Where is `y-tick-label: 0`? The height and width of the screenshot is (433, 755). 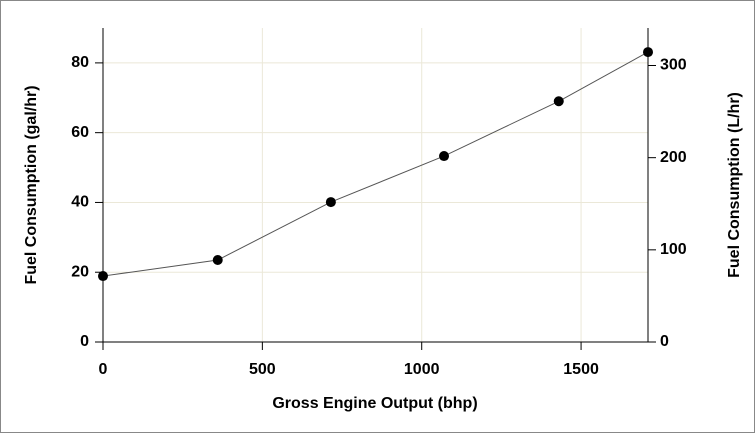
y-tick-label: 0 is located at coordinates (84, 341).